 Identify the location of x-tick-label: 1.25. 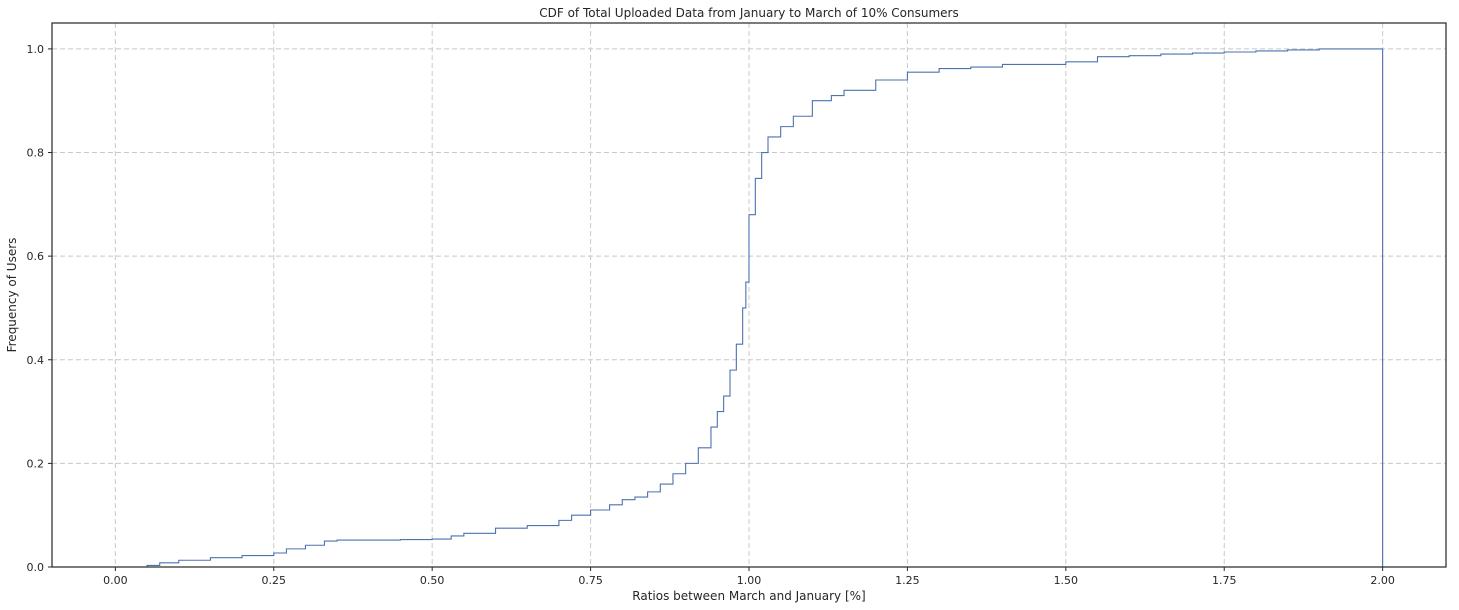
(907, 580).